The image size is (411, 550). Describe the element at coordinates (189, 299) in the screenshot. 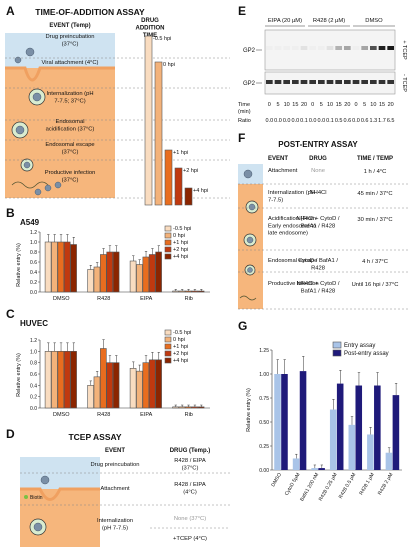

I see `category-label: Rib` at that location.